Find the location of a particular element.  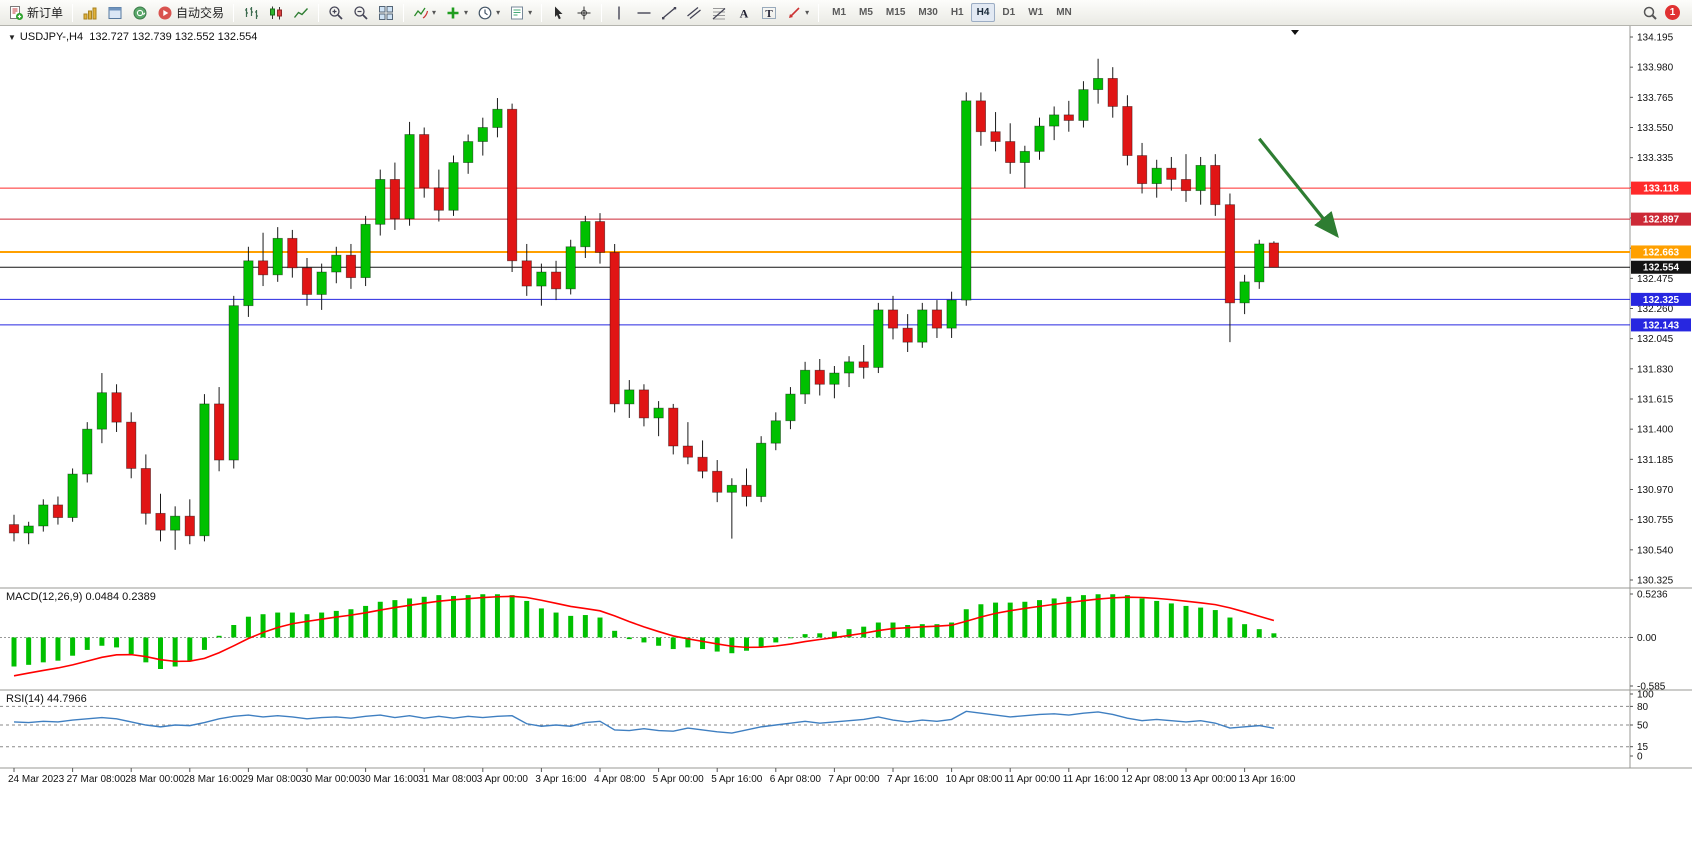

timeframe-d1: D1 is located at coordinates (1008, 12).